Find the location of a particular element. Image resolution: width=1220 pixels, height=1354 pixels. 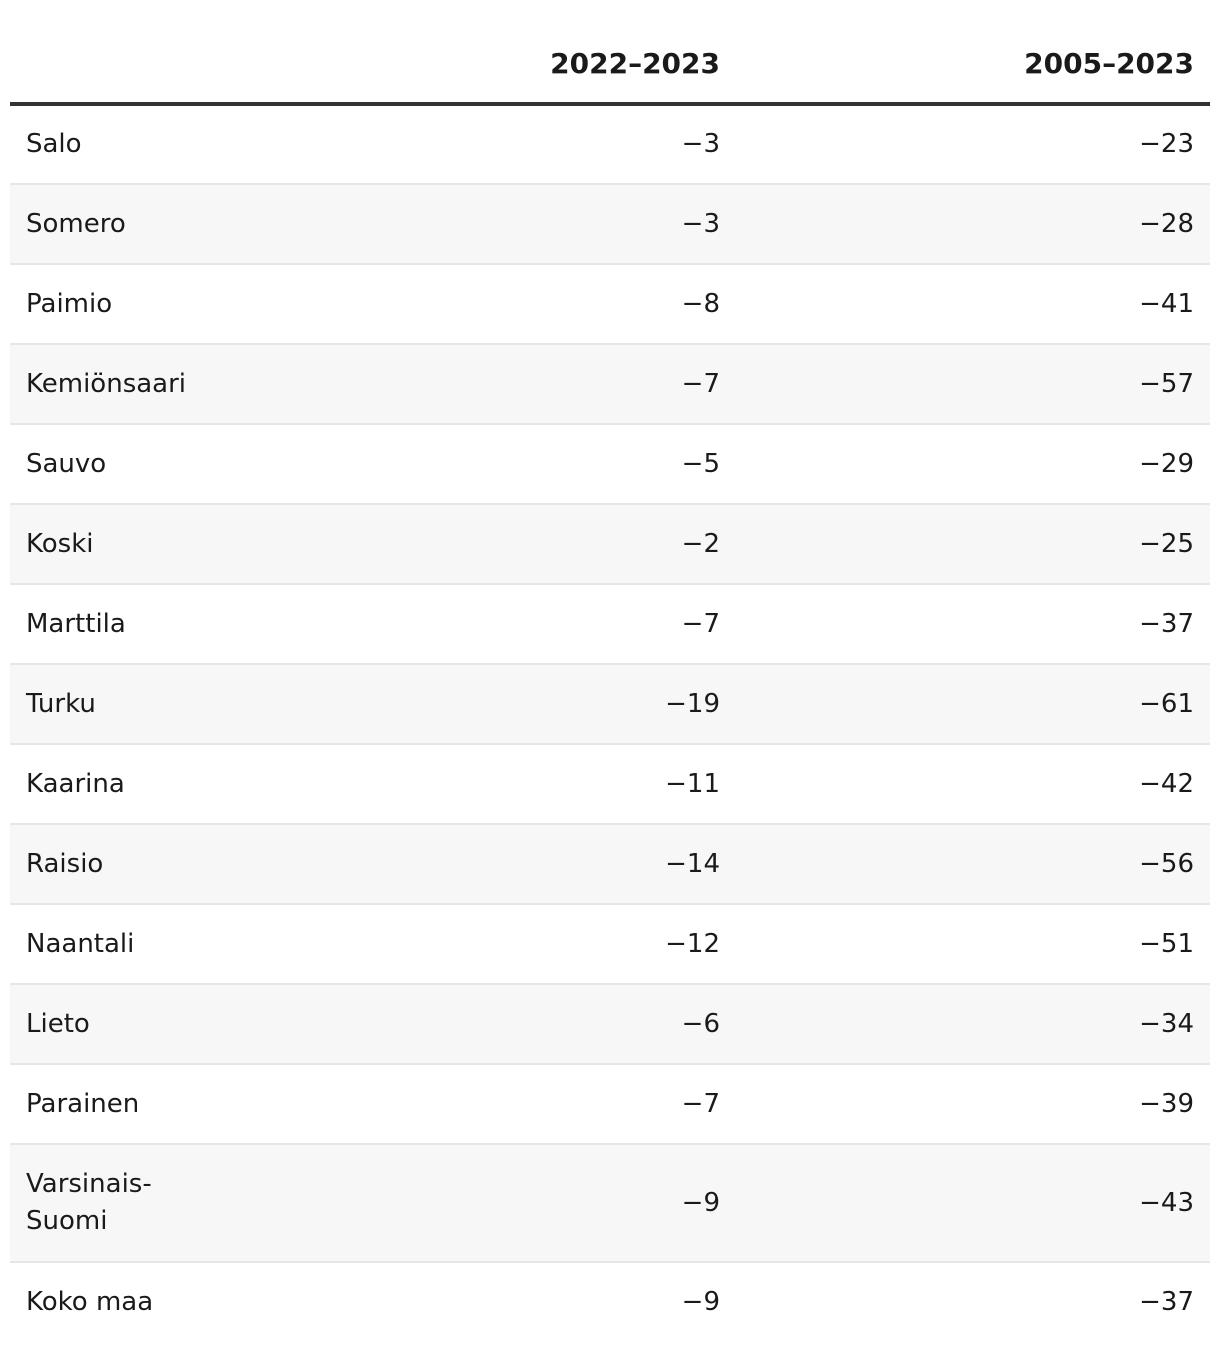

table-row: Koko maa −9 −37 is located at coordinates (610, 1302).